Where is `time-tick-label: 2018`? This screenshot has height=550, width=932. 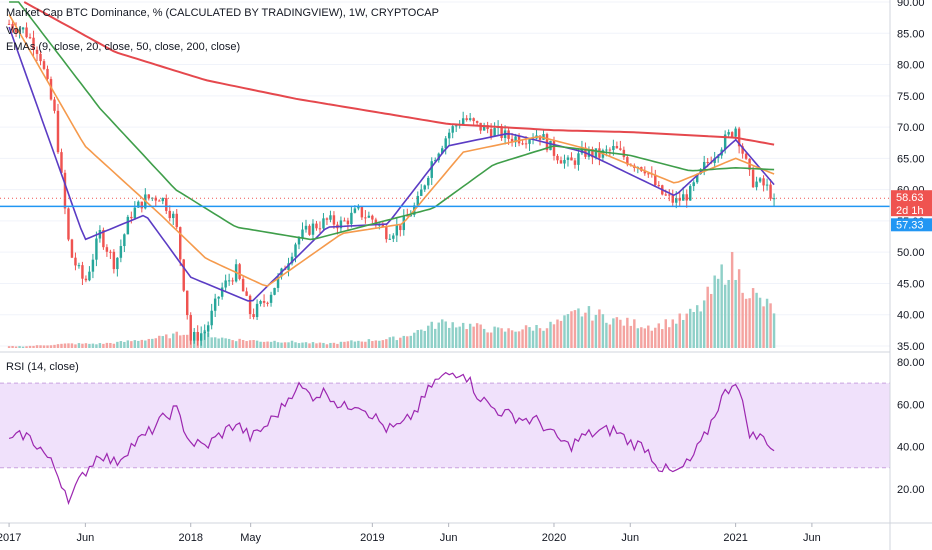
time-tick-label: 2018 is located at coordinates (190, 538).